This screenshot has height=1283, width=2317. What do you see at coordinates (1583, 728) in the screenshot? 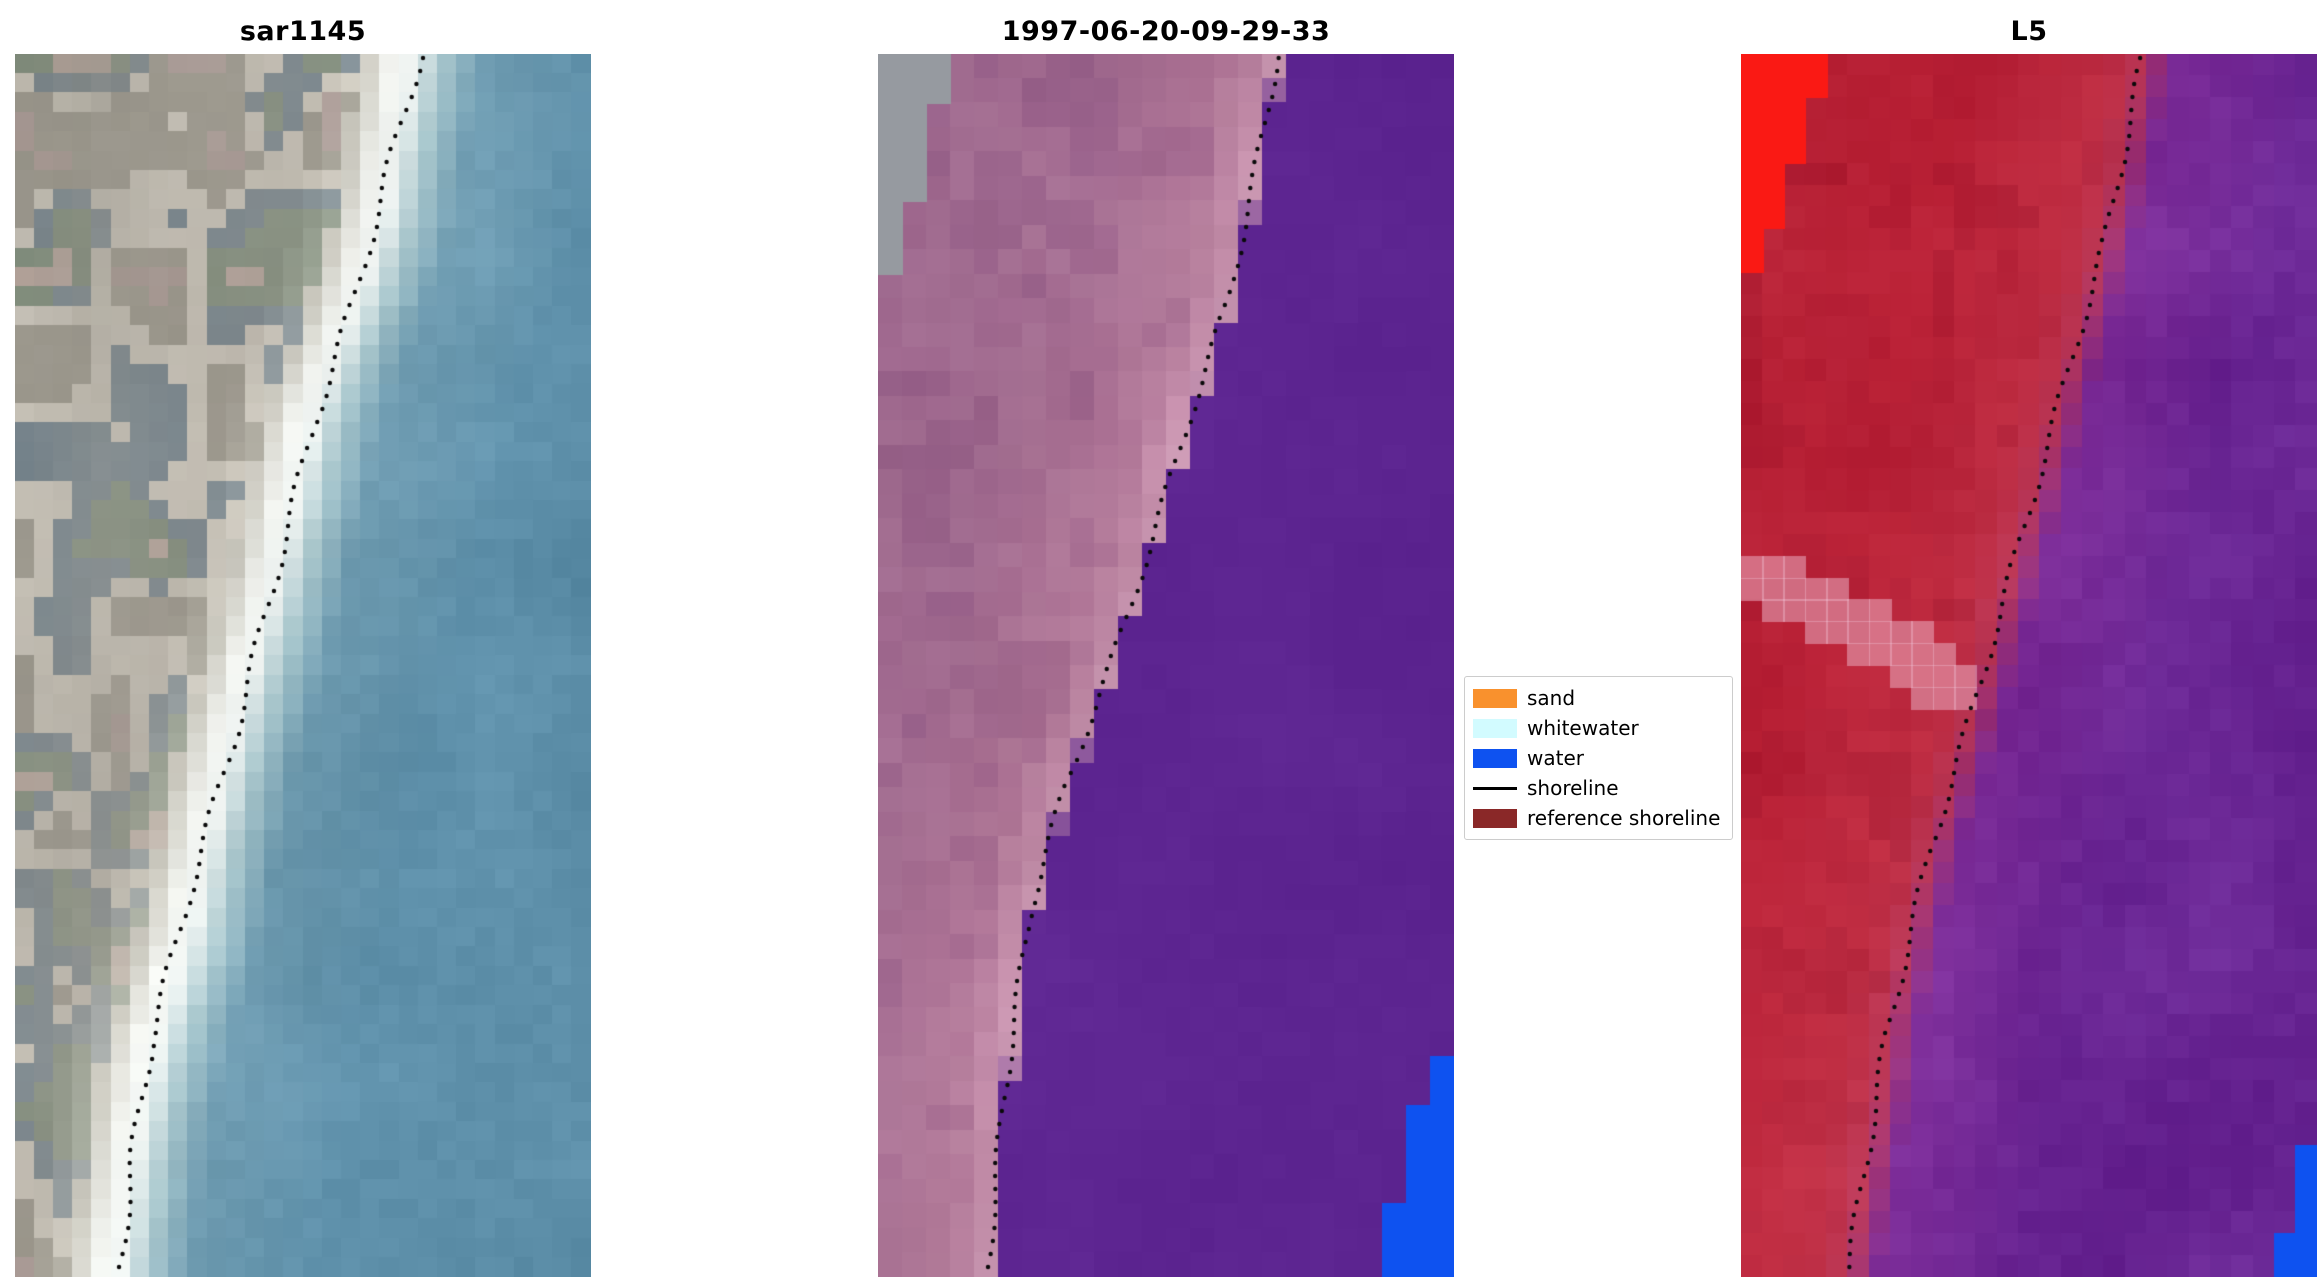
I see `legend-label: whitewater` at bounding box center [1583, 728].